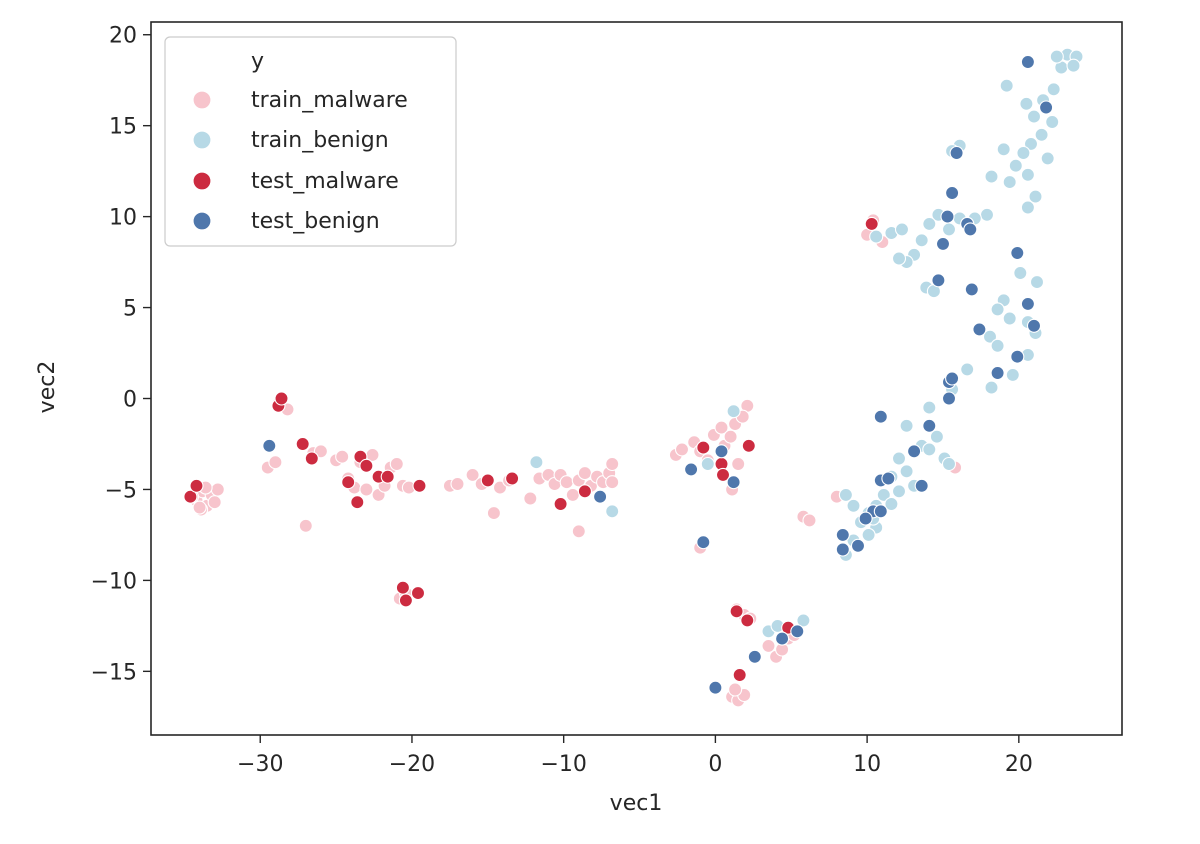 Image resolution: width=1200 pixels, height=844 pixels. Describe the element at coordinates (325, 181) in the screenshot. I see `legend-label-test-malware: test_malware` at that location.